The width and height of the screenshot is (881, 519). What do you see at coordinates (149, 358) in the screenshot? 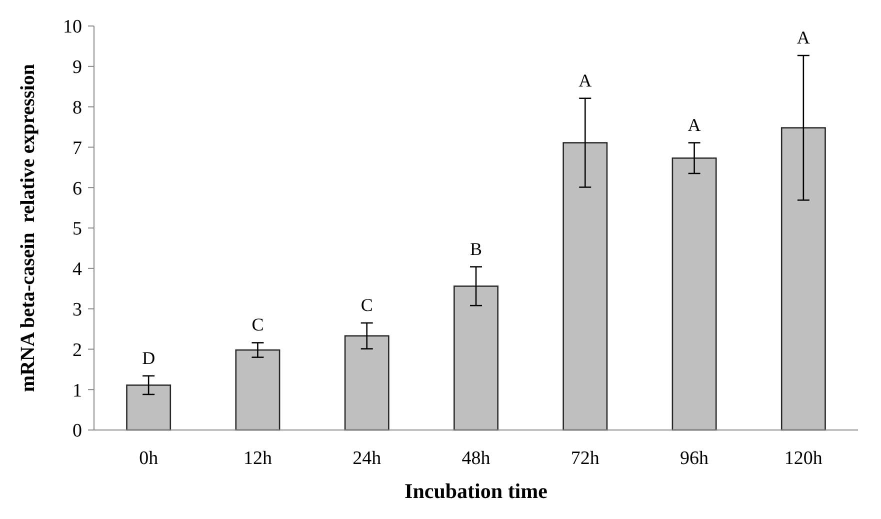
I see `annotation: D` at bounding box center [149, 358].